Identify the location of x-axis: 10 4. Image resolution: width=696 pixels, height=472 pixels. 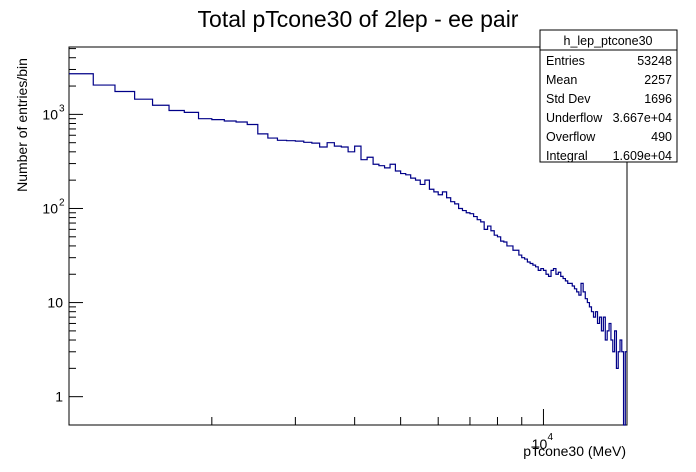
(310, 430).